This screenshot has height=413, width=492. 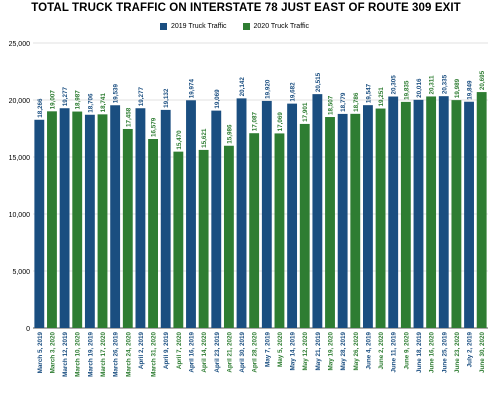 What do you see at coordinates (20, 215) in the screenshot?
I see `y-tick-label: 10,000` at bounding box center [20, 215].